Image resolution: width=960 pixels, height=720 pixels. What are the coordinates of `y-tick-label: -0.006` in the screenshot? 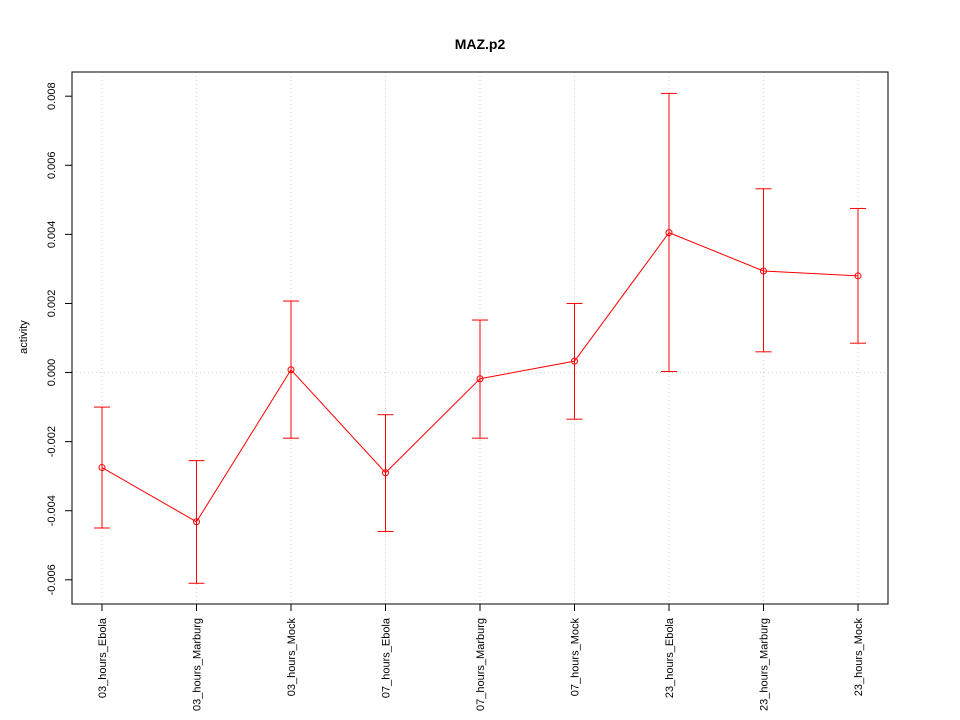 It's located at (52, 579).